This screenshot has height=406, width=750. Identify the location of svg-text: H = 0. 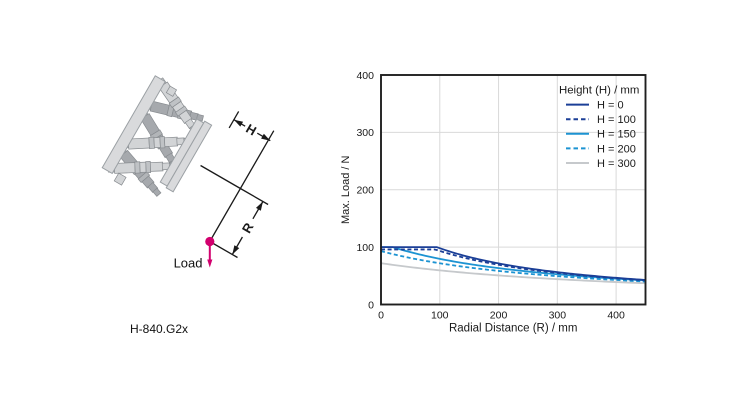
(610, 106).